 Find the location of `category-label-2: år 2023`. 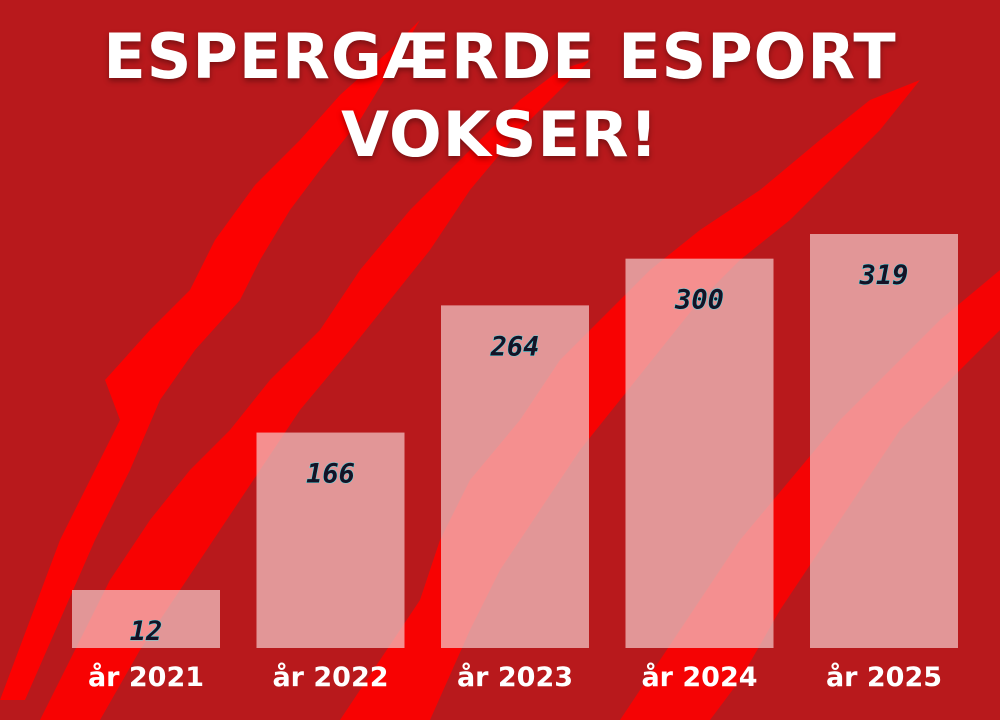

category-label-2: år 2023 is located at coordinates (515, 677).